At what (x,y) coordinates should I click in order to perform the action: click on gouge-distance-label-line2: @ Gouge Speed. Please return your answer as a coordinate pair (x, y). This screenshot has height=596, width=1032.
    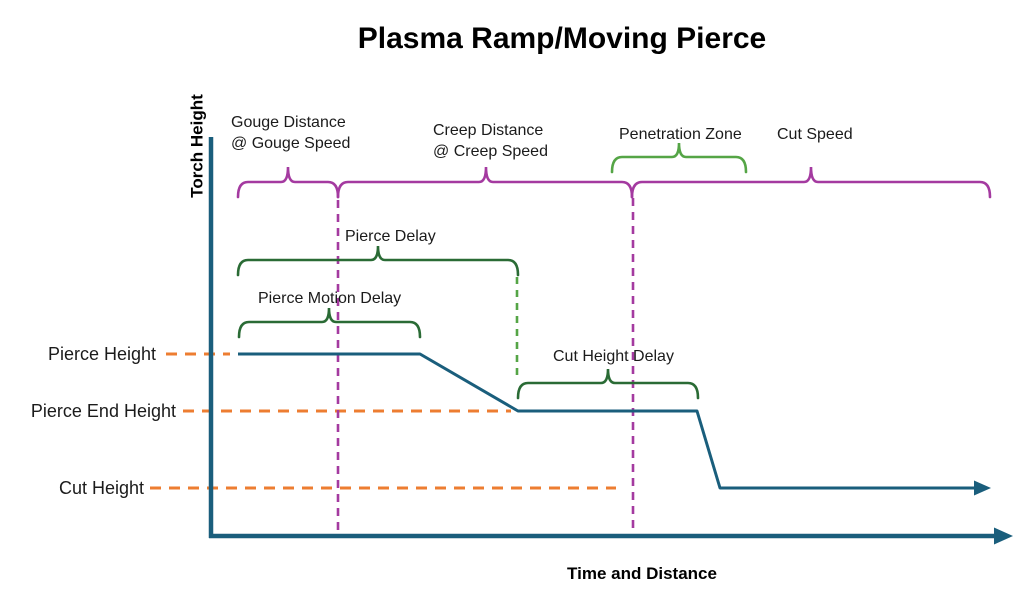
    Looking at the image, I should click on (291, 143).